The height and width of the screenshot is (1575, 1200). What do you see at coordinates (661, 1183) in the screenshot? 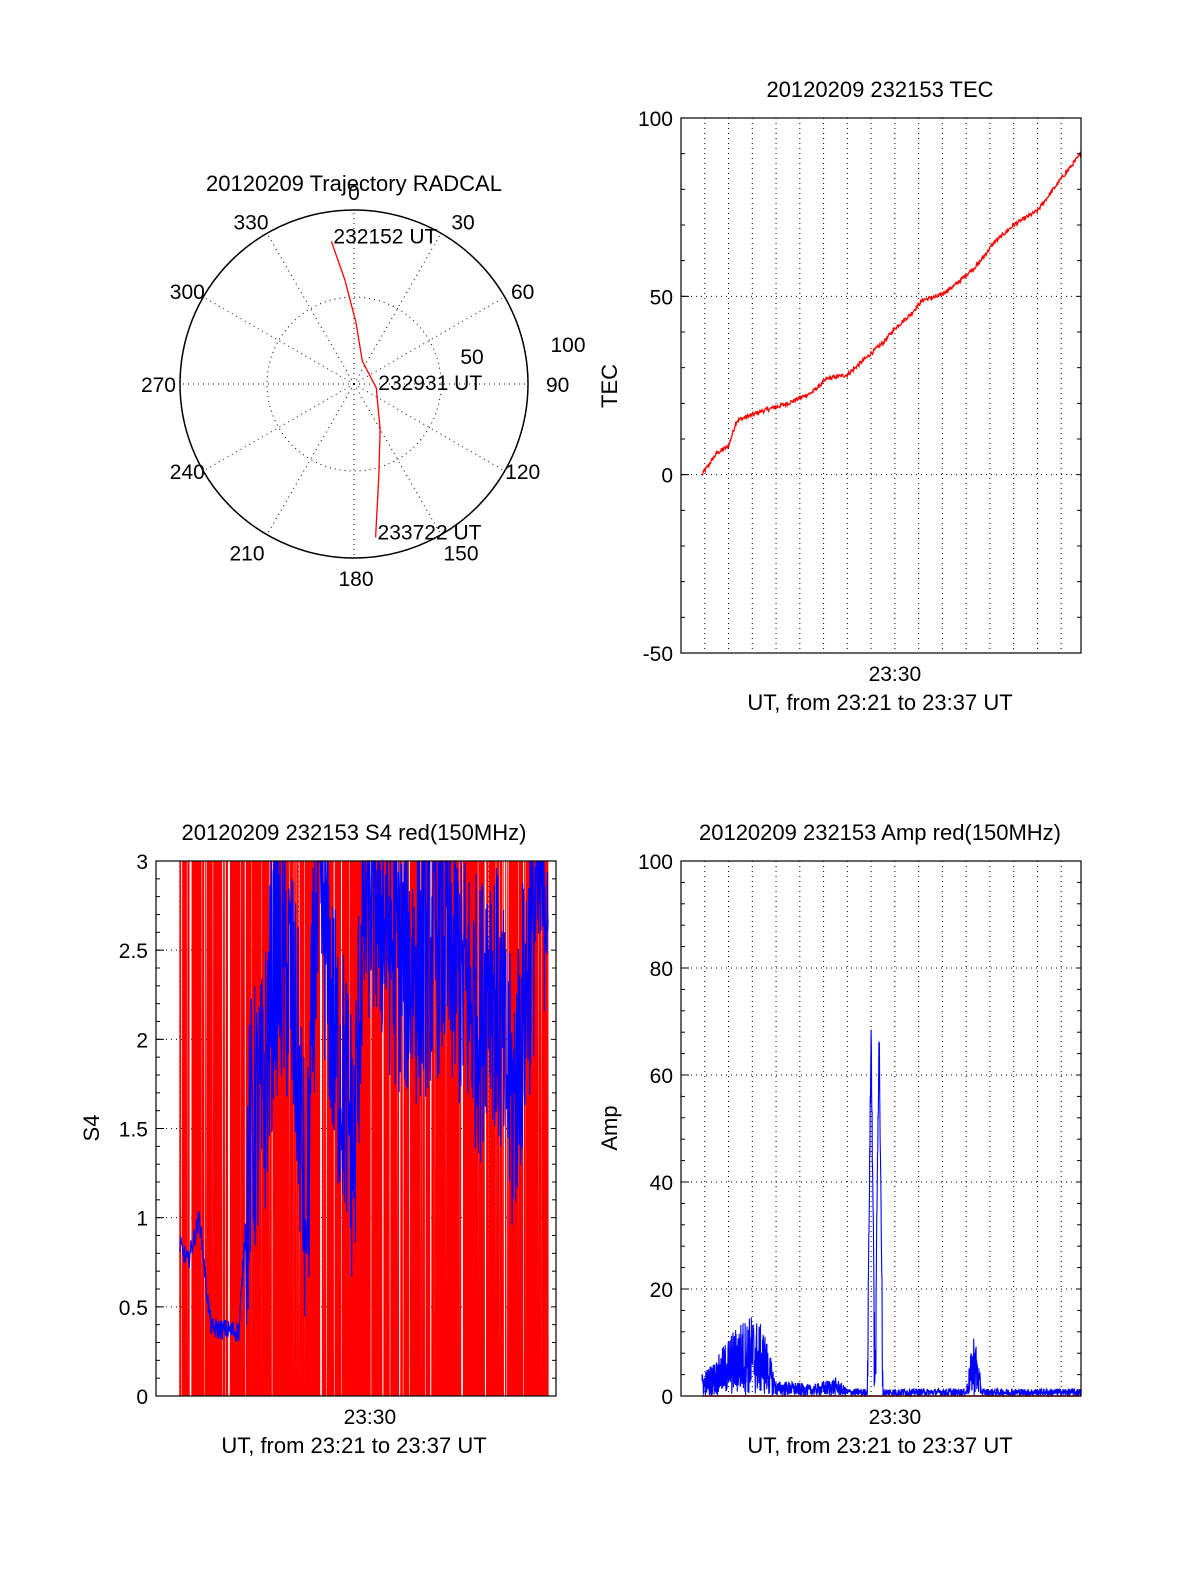
I see `y-tick-label: 40` at bounding box center [661, 1183].